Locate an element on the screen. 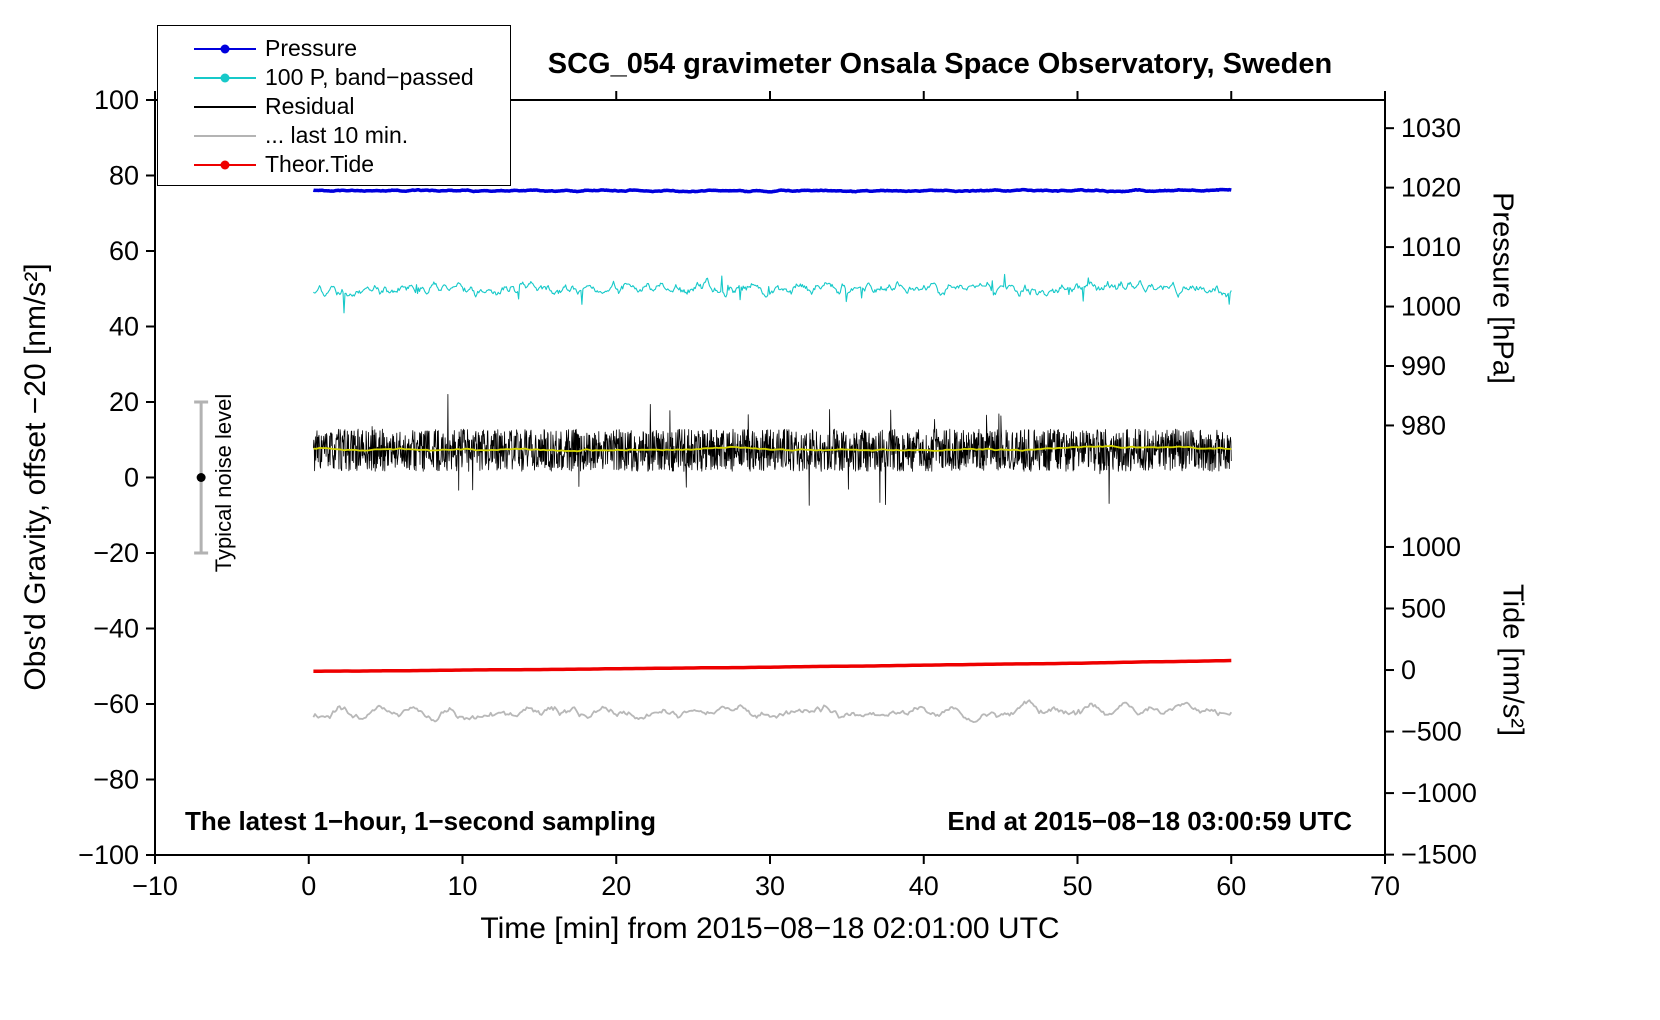 This screenshot has width=1660, height=1020. x-tick-label: 70 is located at coordinates (1385, 886).